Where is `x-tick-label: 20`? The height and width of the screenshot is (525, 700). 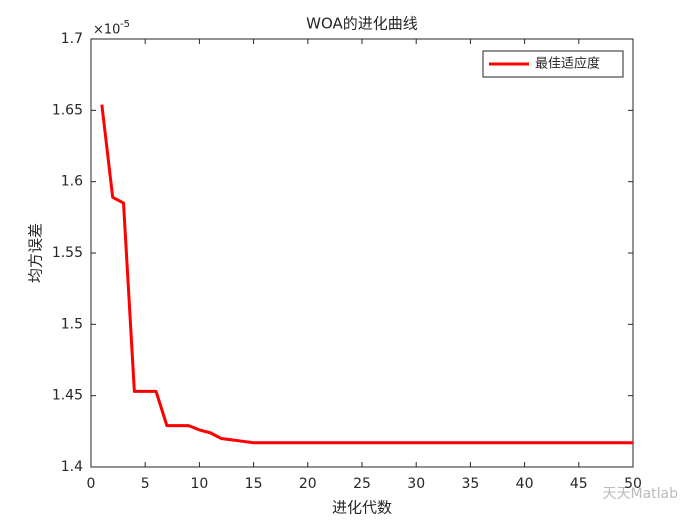 x-tick-label: 20 is located at coordinates (308, 484).